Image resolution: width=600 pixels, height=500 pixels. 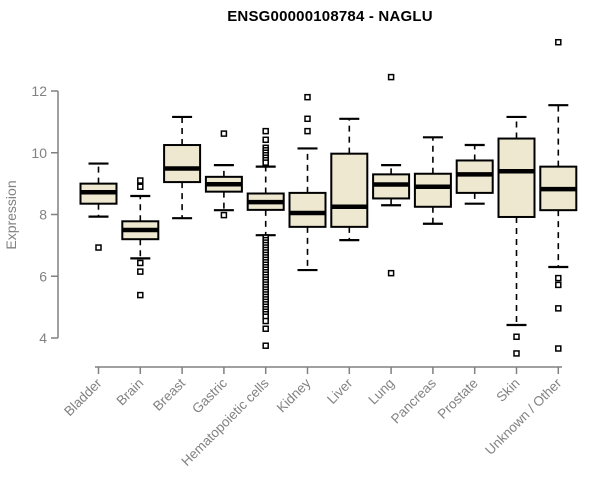 I want to click on y-tick-label: 6, so click(x=43, y=276).